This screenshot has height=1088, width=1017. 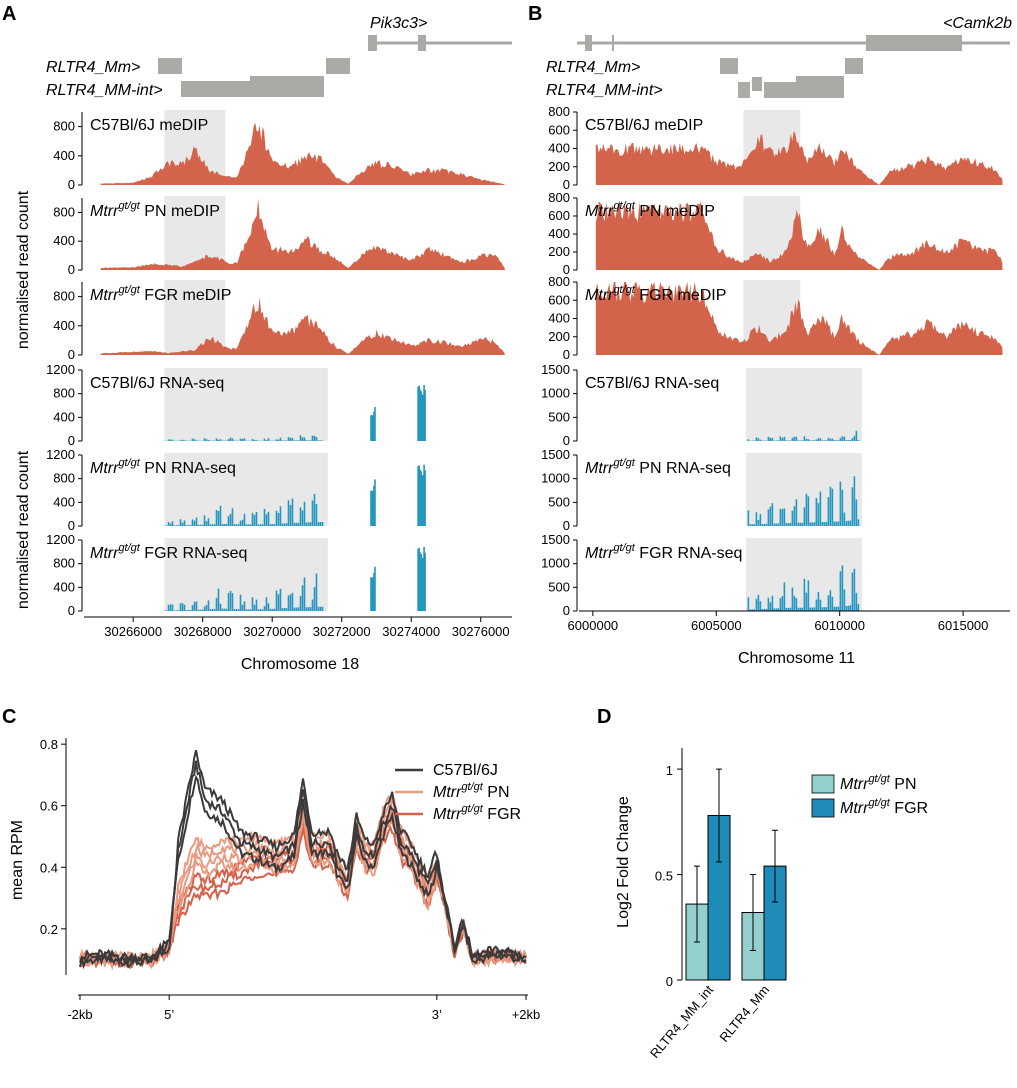 What do you see at coordinates (133, 631) in the screenshot?
I see `x-tick-label: 30266000` at bounding box center [133, 631].